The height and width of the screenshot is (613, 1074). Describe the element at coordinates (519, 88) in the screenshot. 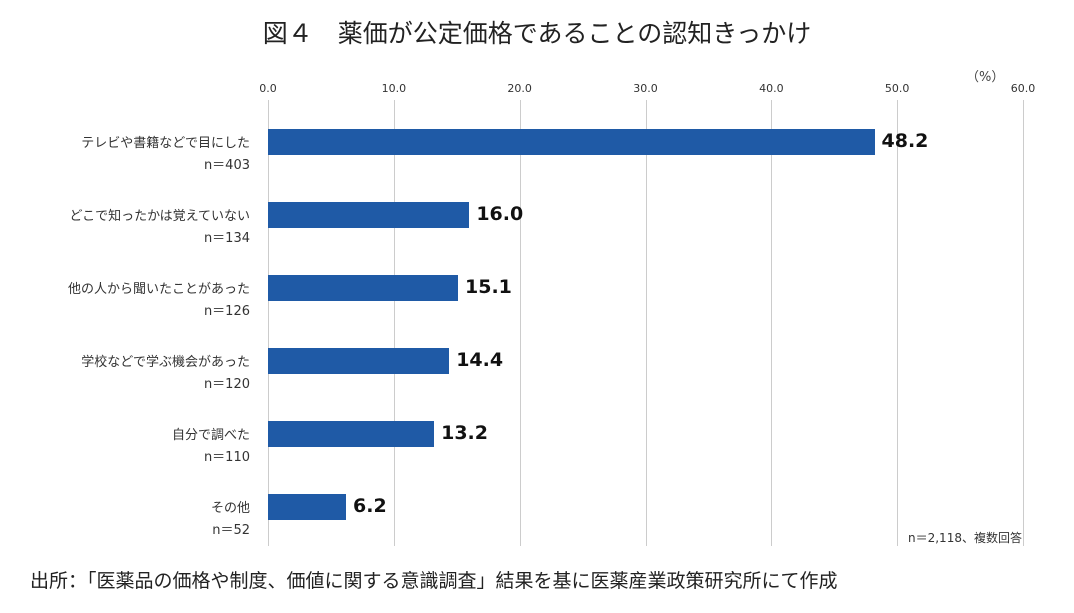

I see `x-tick-label: 20.0` at that location.